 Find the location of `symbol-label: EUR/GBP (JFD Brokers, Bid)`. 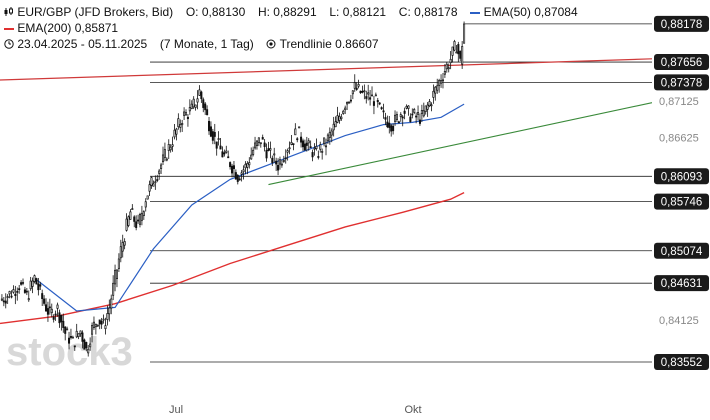

symbol-label: EUR/GBP (JFD Brokers, Bid) is located at coordinates (95, 12).